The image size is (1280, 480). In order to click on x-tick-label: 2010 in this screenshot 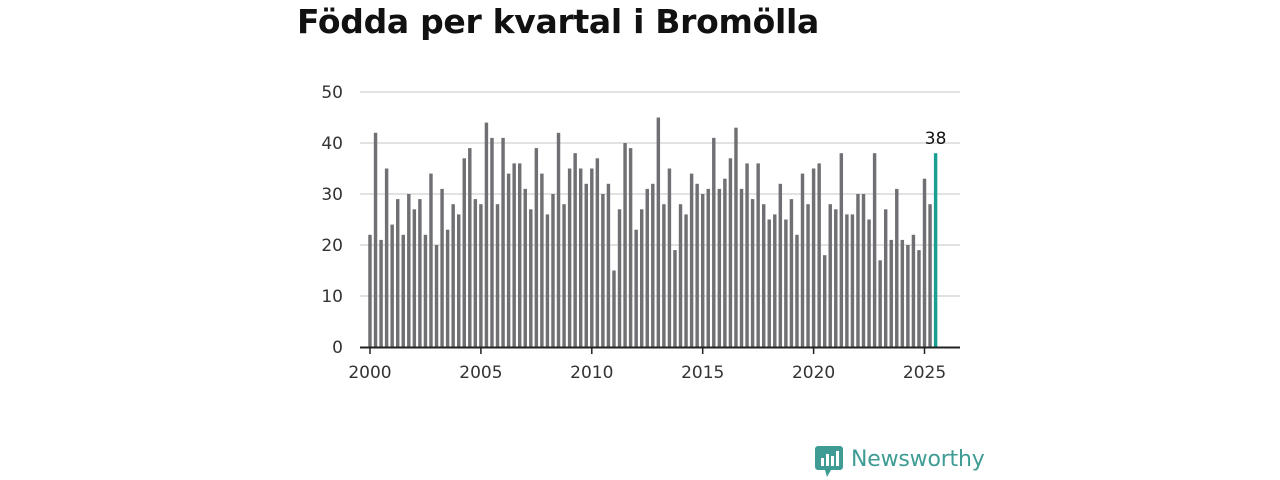, I will do `click(591, 373)`.